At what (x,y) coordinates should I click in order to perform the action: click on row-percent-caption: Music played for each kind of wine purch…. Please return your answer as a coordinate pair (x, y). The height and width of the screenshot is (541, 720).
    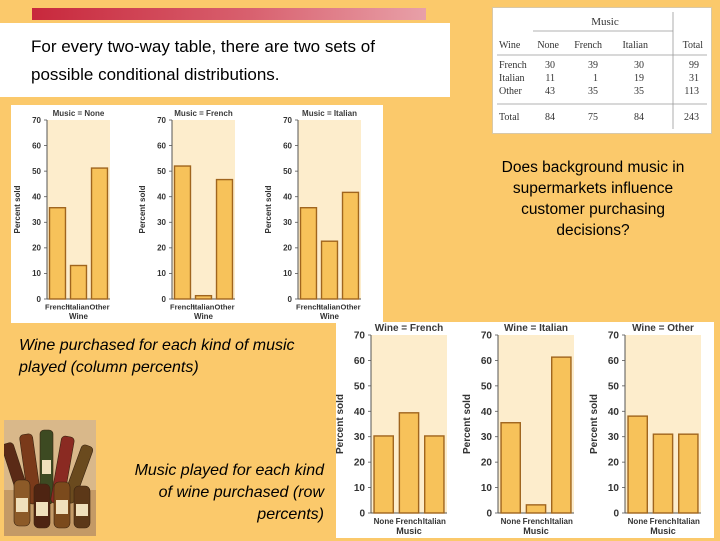
    Looking at the image, I should click on (229, 492).